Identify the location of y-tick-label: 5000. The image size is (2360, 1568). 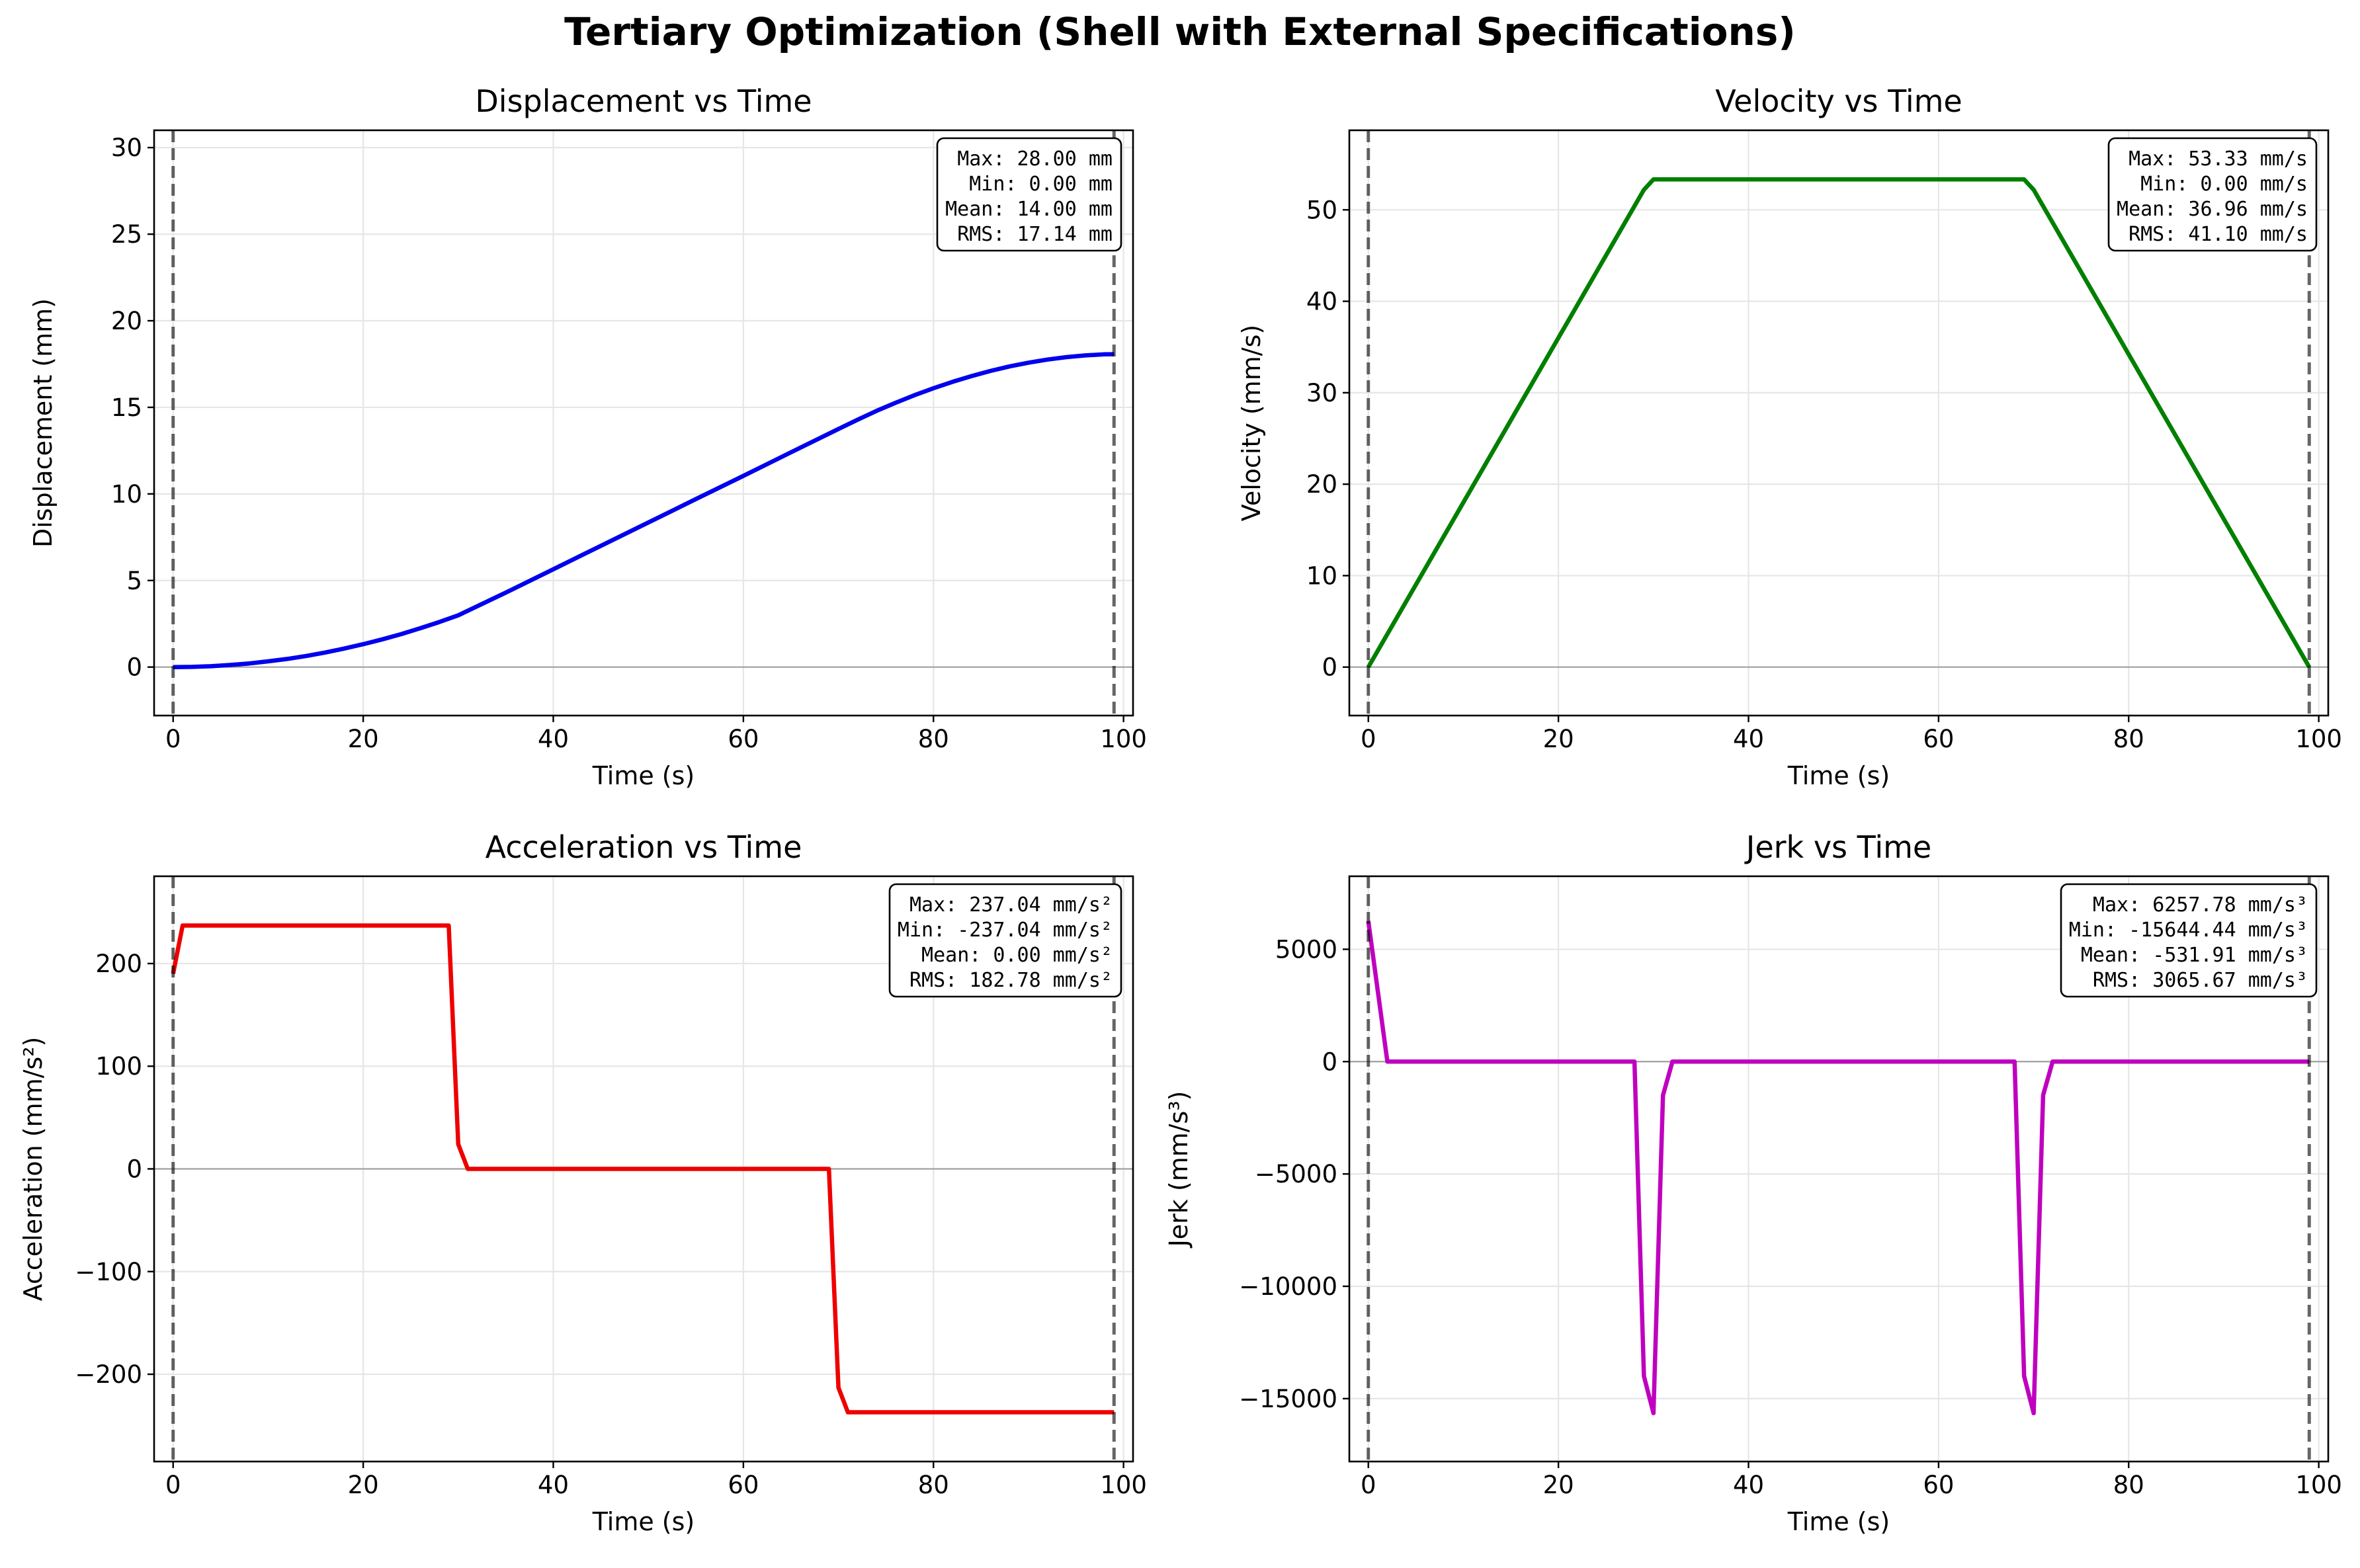
(1306, 949).